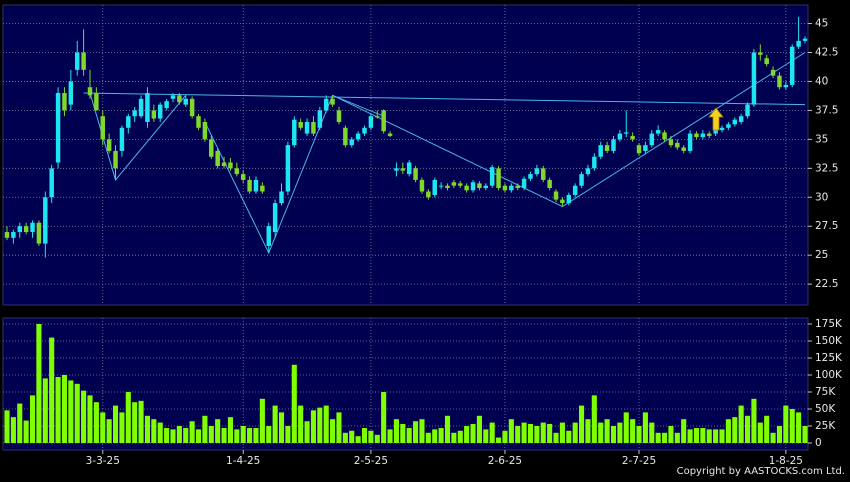 The height and width of the screenshot is (482, 850). What do you see at coordinates (761, 471) in the screenshot?
I see `copyright: Copyright by AASTOCKS.com Ltd.` at bounding box center [761, 471].